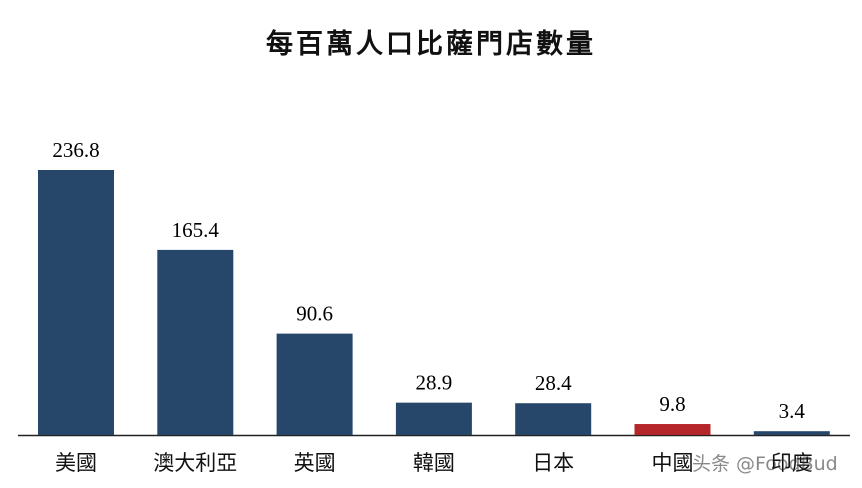 This screenshot has width=862, height=488. Describe the element at coordinates (434, 463) in the screenshot. I see `x-tick-label-3: 韓國` at that location.